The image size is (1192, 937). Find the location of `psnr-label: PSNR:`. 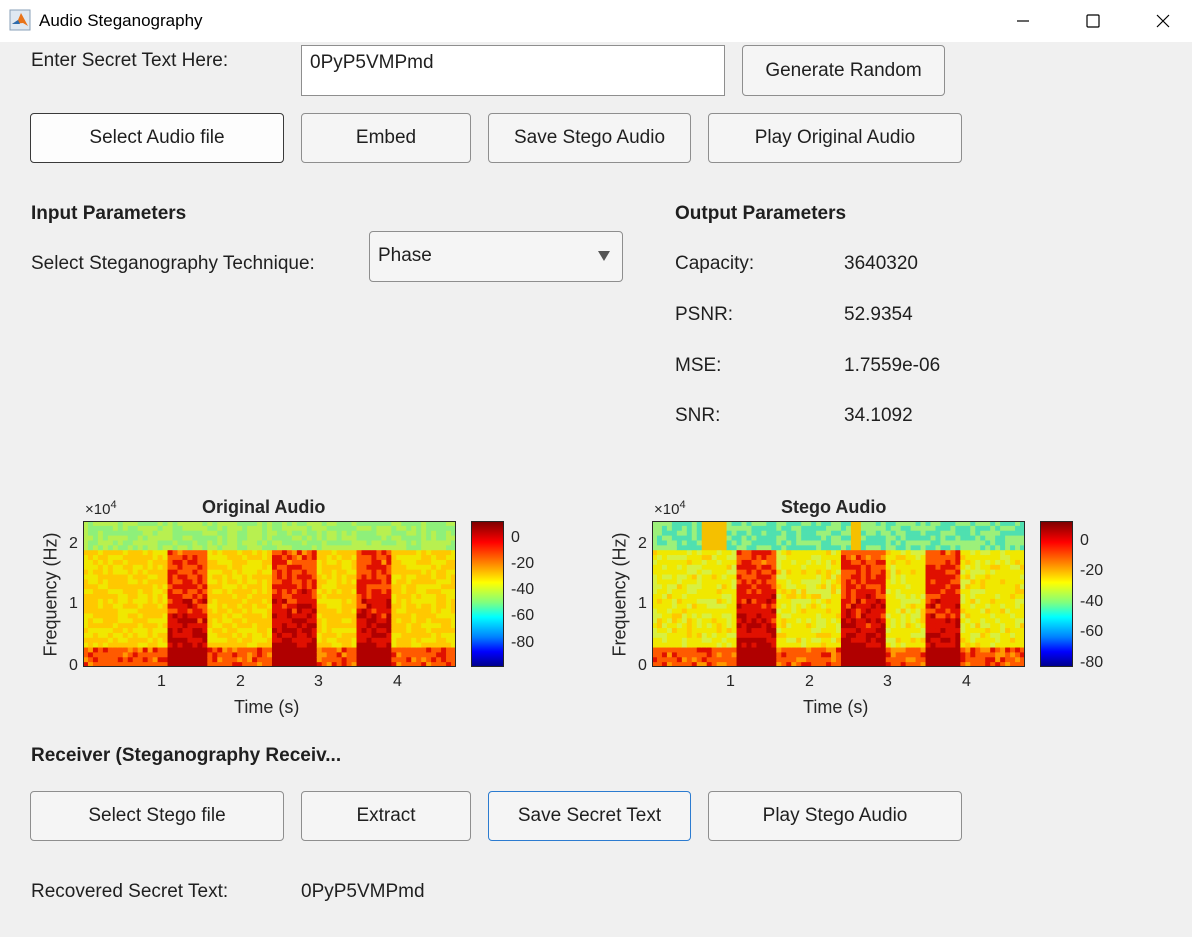

psnr-label: PSNR: is located at coordinates (704, 314).